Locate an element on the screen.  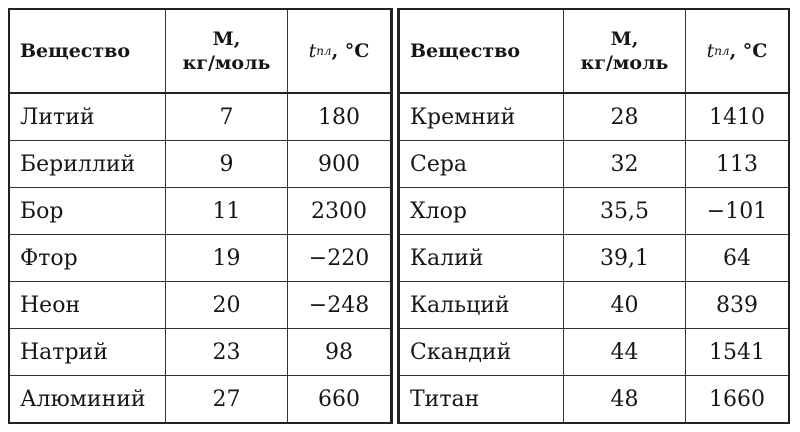
substance-cell: Хлор is located at coordinates (482, 211).